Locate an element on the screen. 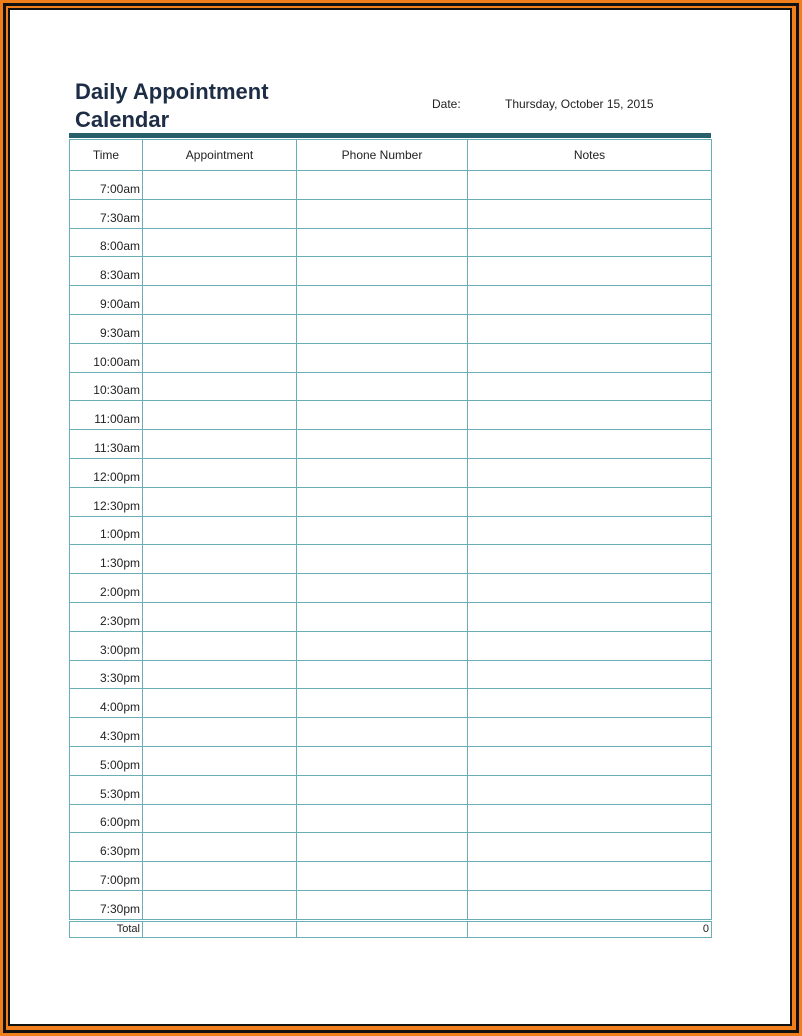  total-value: 0 is located at coordinates (589, 928).